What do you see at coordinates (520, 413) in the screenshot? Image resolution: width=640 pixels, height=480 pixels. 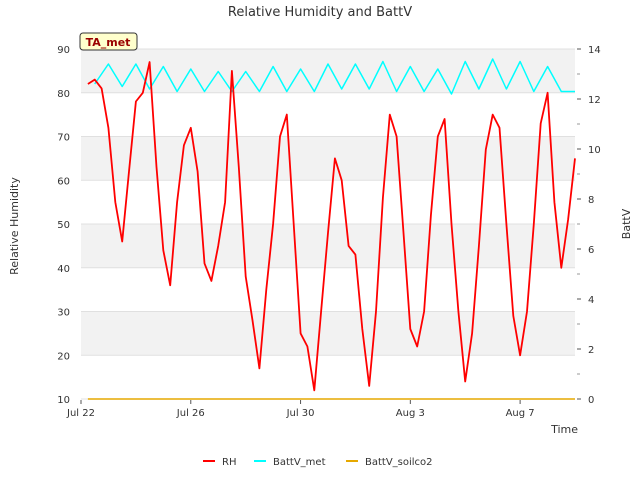 I see `x-tick-label: Aug 7` at bounding box center [520, 413].